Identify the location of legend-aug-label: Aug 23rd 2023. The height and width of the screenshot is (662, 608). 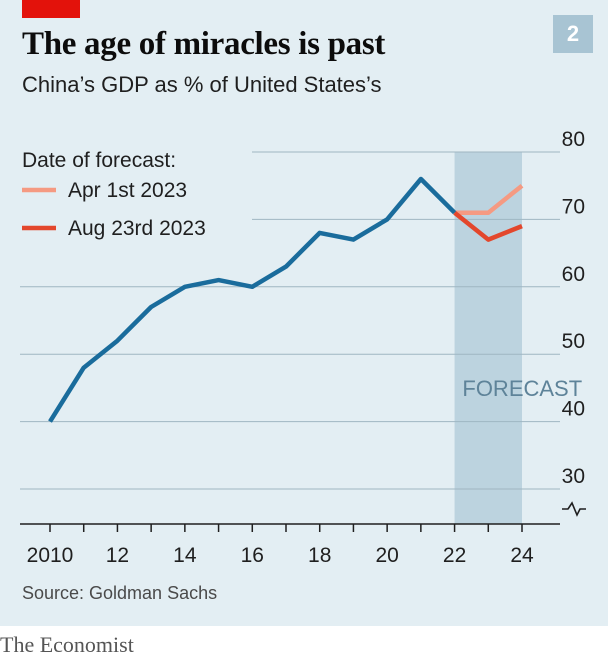
(137, 228).